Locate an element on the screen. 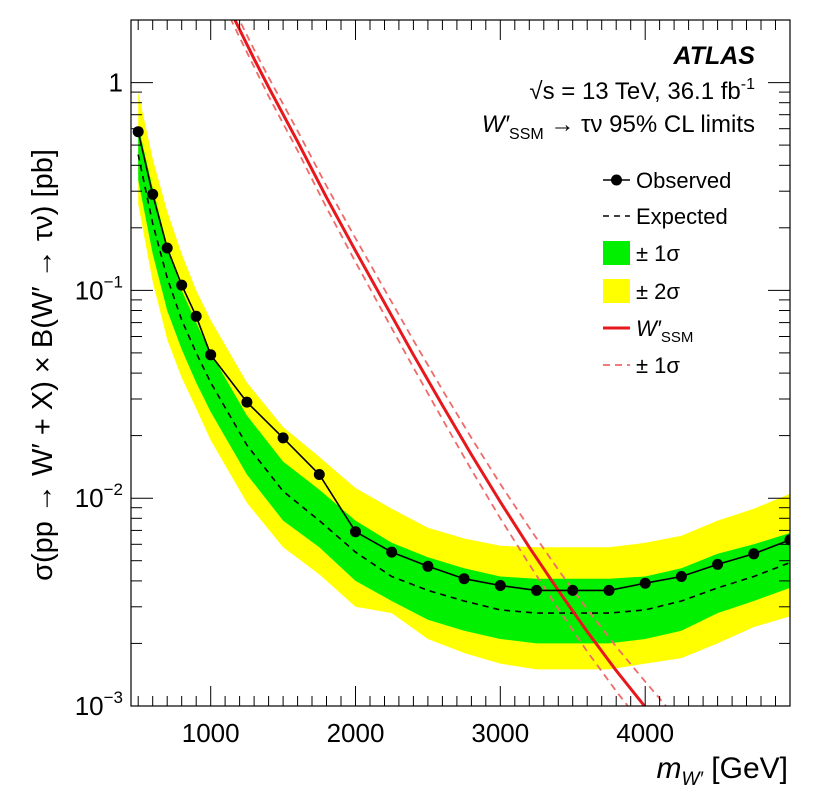  x-tick-labels: 1000 2000 3000 4000 is located at coordinates (428, 733).